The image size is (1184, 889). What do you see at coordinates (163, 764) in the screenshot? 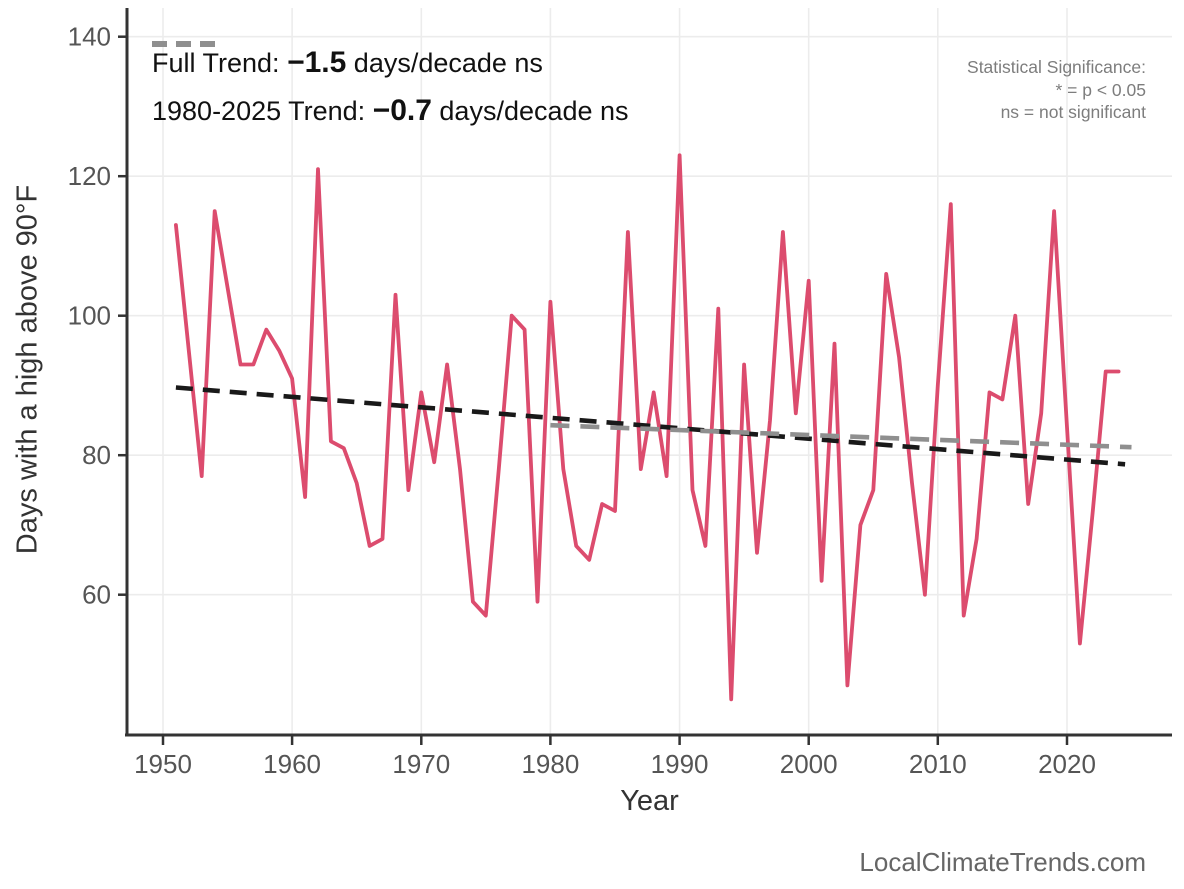
I see `x-tick-label: 1950` at bounding box center [163, 764].